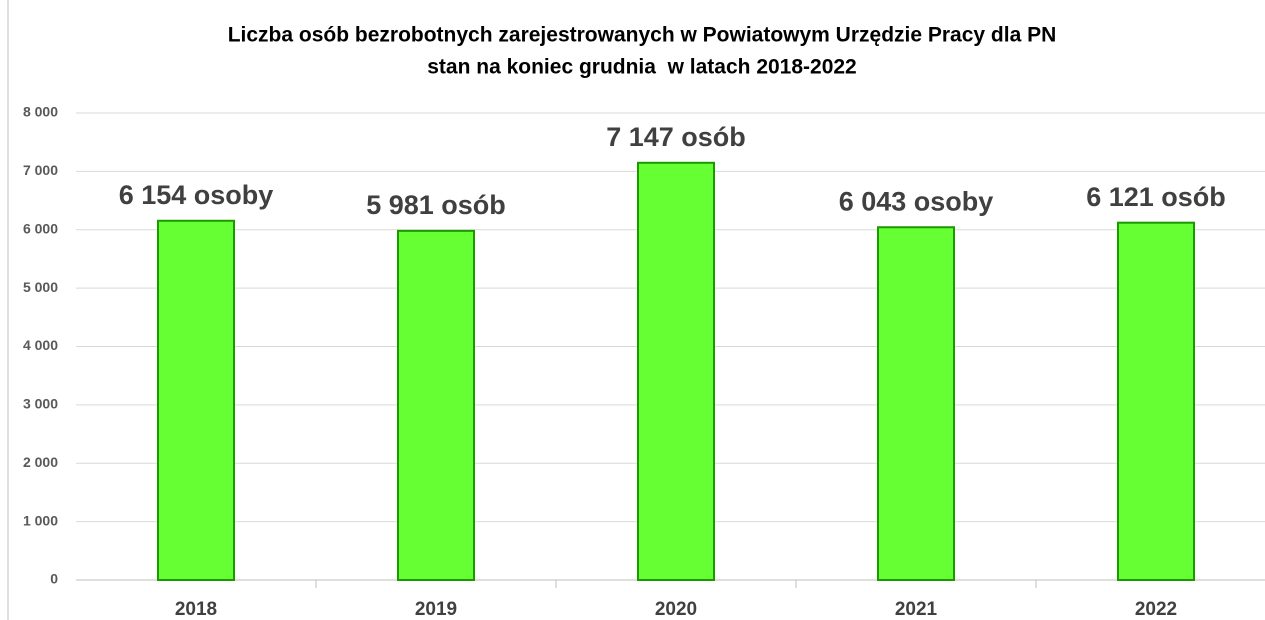 Image resolution: width=1265 pixels, height=620 pixels. I want to click on x-tick-label: 2019, so click(436, 609).